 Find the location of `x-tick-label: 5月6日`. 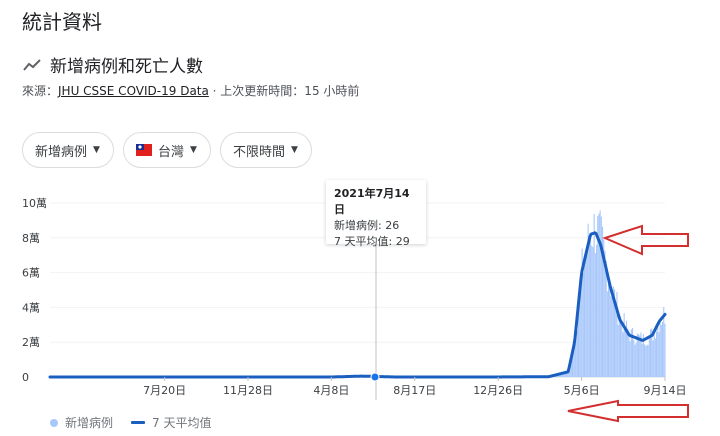

x-tick-label: 5月6日 is located at coordinates (582, 390).